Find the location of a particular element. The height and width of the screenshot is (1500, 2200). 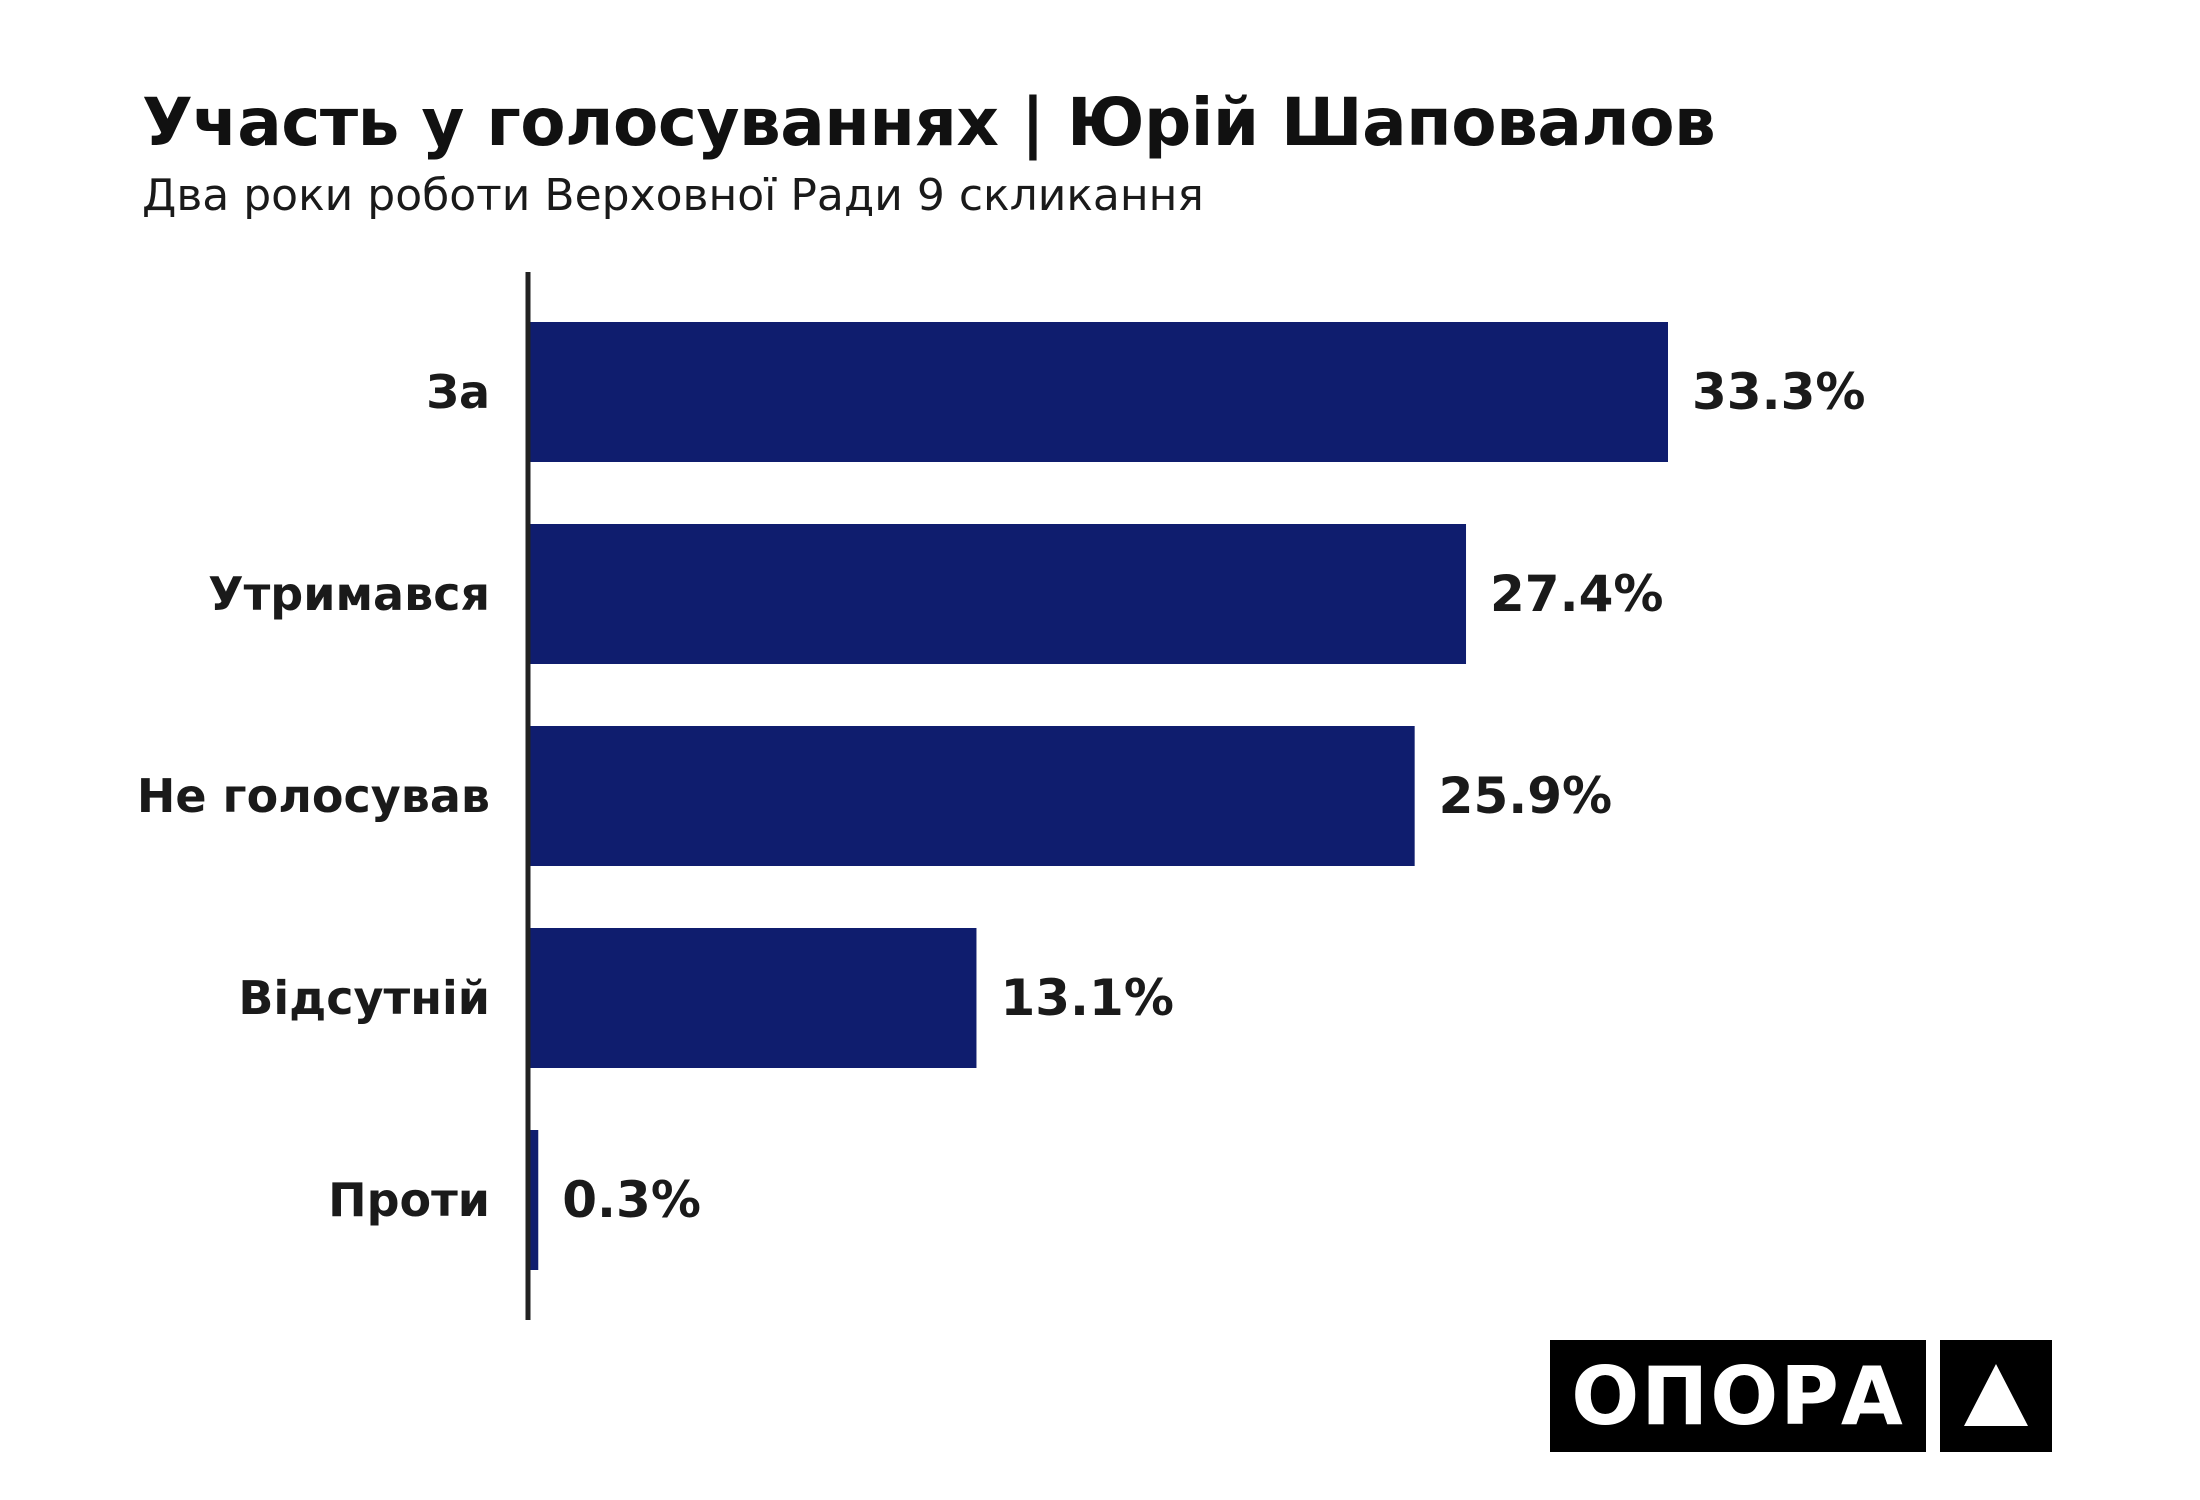

category-label: Утримався is located at coordinates (349, 594).